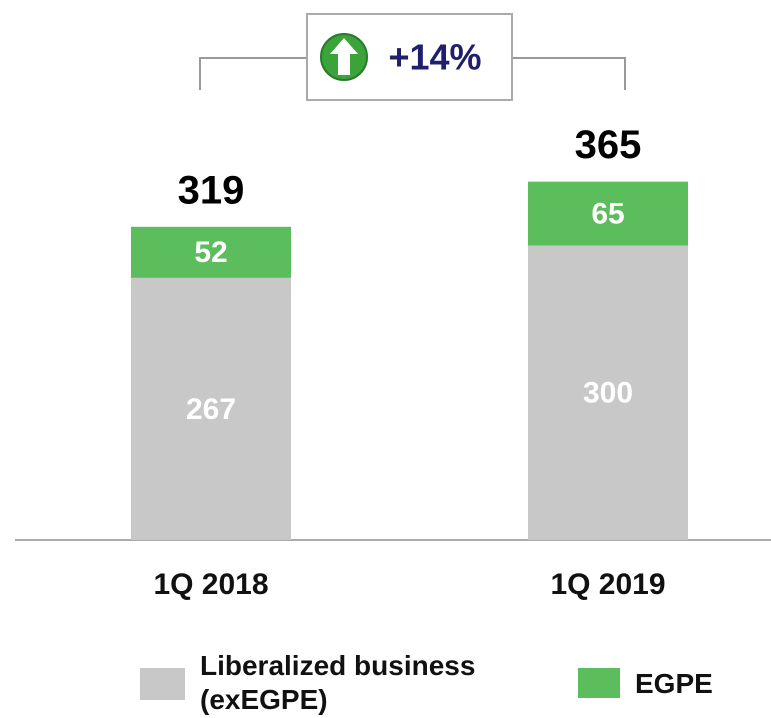  Describe the element at coordinates (210, 584) in the screenshot. I see `x-tick-label: 1Q 2018` at that location.